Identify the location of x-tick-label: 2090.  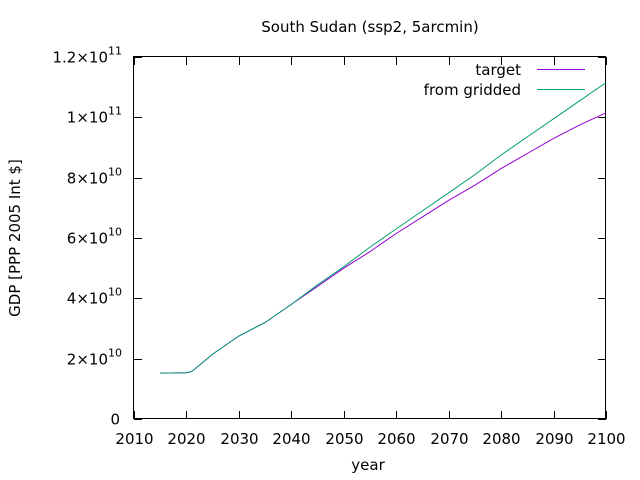
(554, 439).